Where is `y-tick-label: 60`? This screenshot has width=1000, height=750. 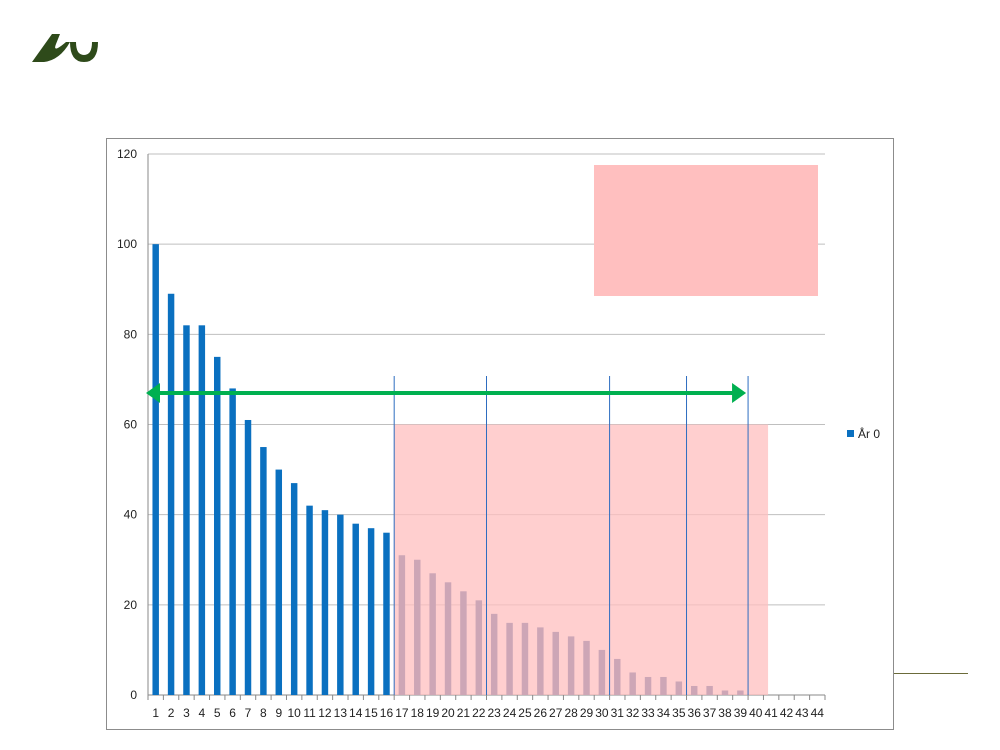
y-tick-label: 60 is located at coordinates (131, 425).